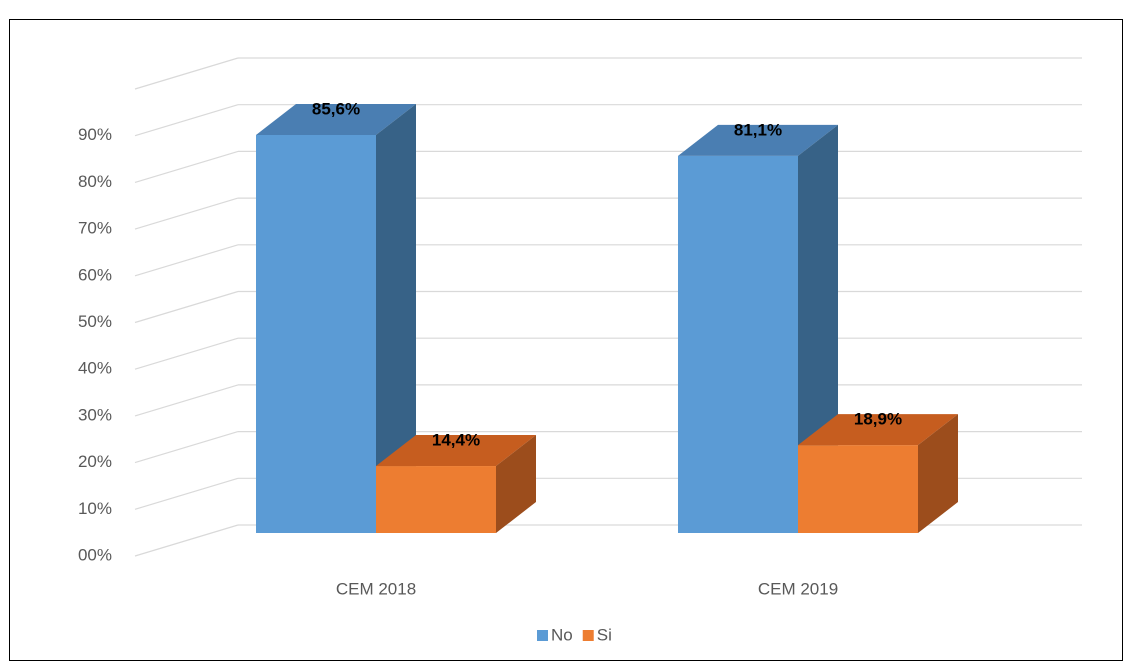  What do you see at coordinates (758, 129) in the screenshot?
I see `data-label: 81,1%` at bounding box center [758, 129].